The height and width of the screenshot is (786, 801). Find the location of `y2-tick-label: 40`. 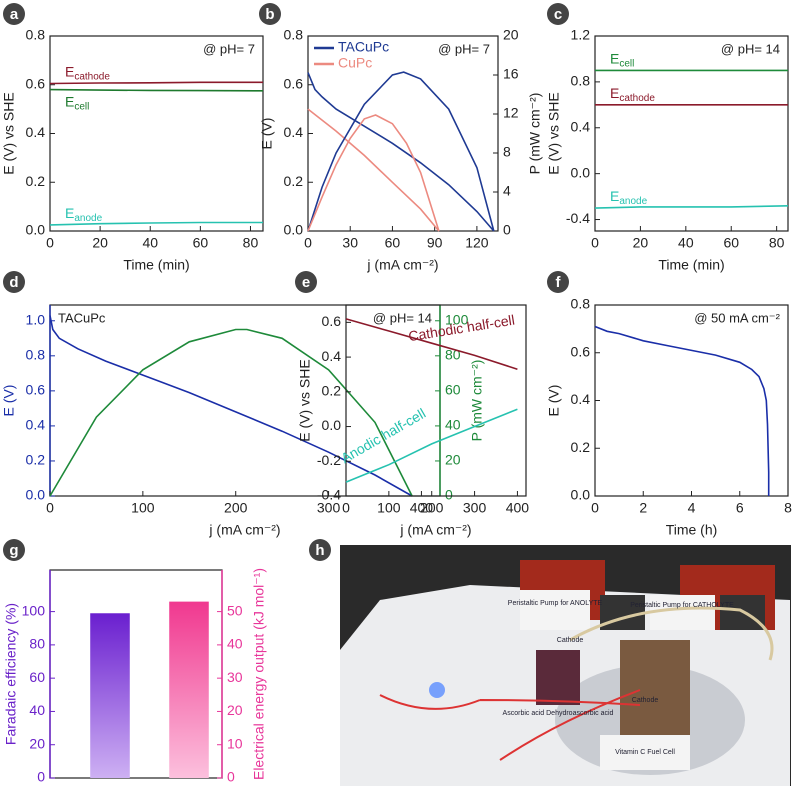

y2-tick-label: 40 is located at coordinates (453, 425).